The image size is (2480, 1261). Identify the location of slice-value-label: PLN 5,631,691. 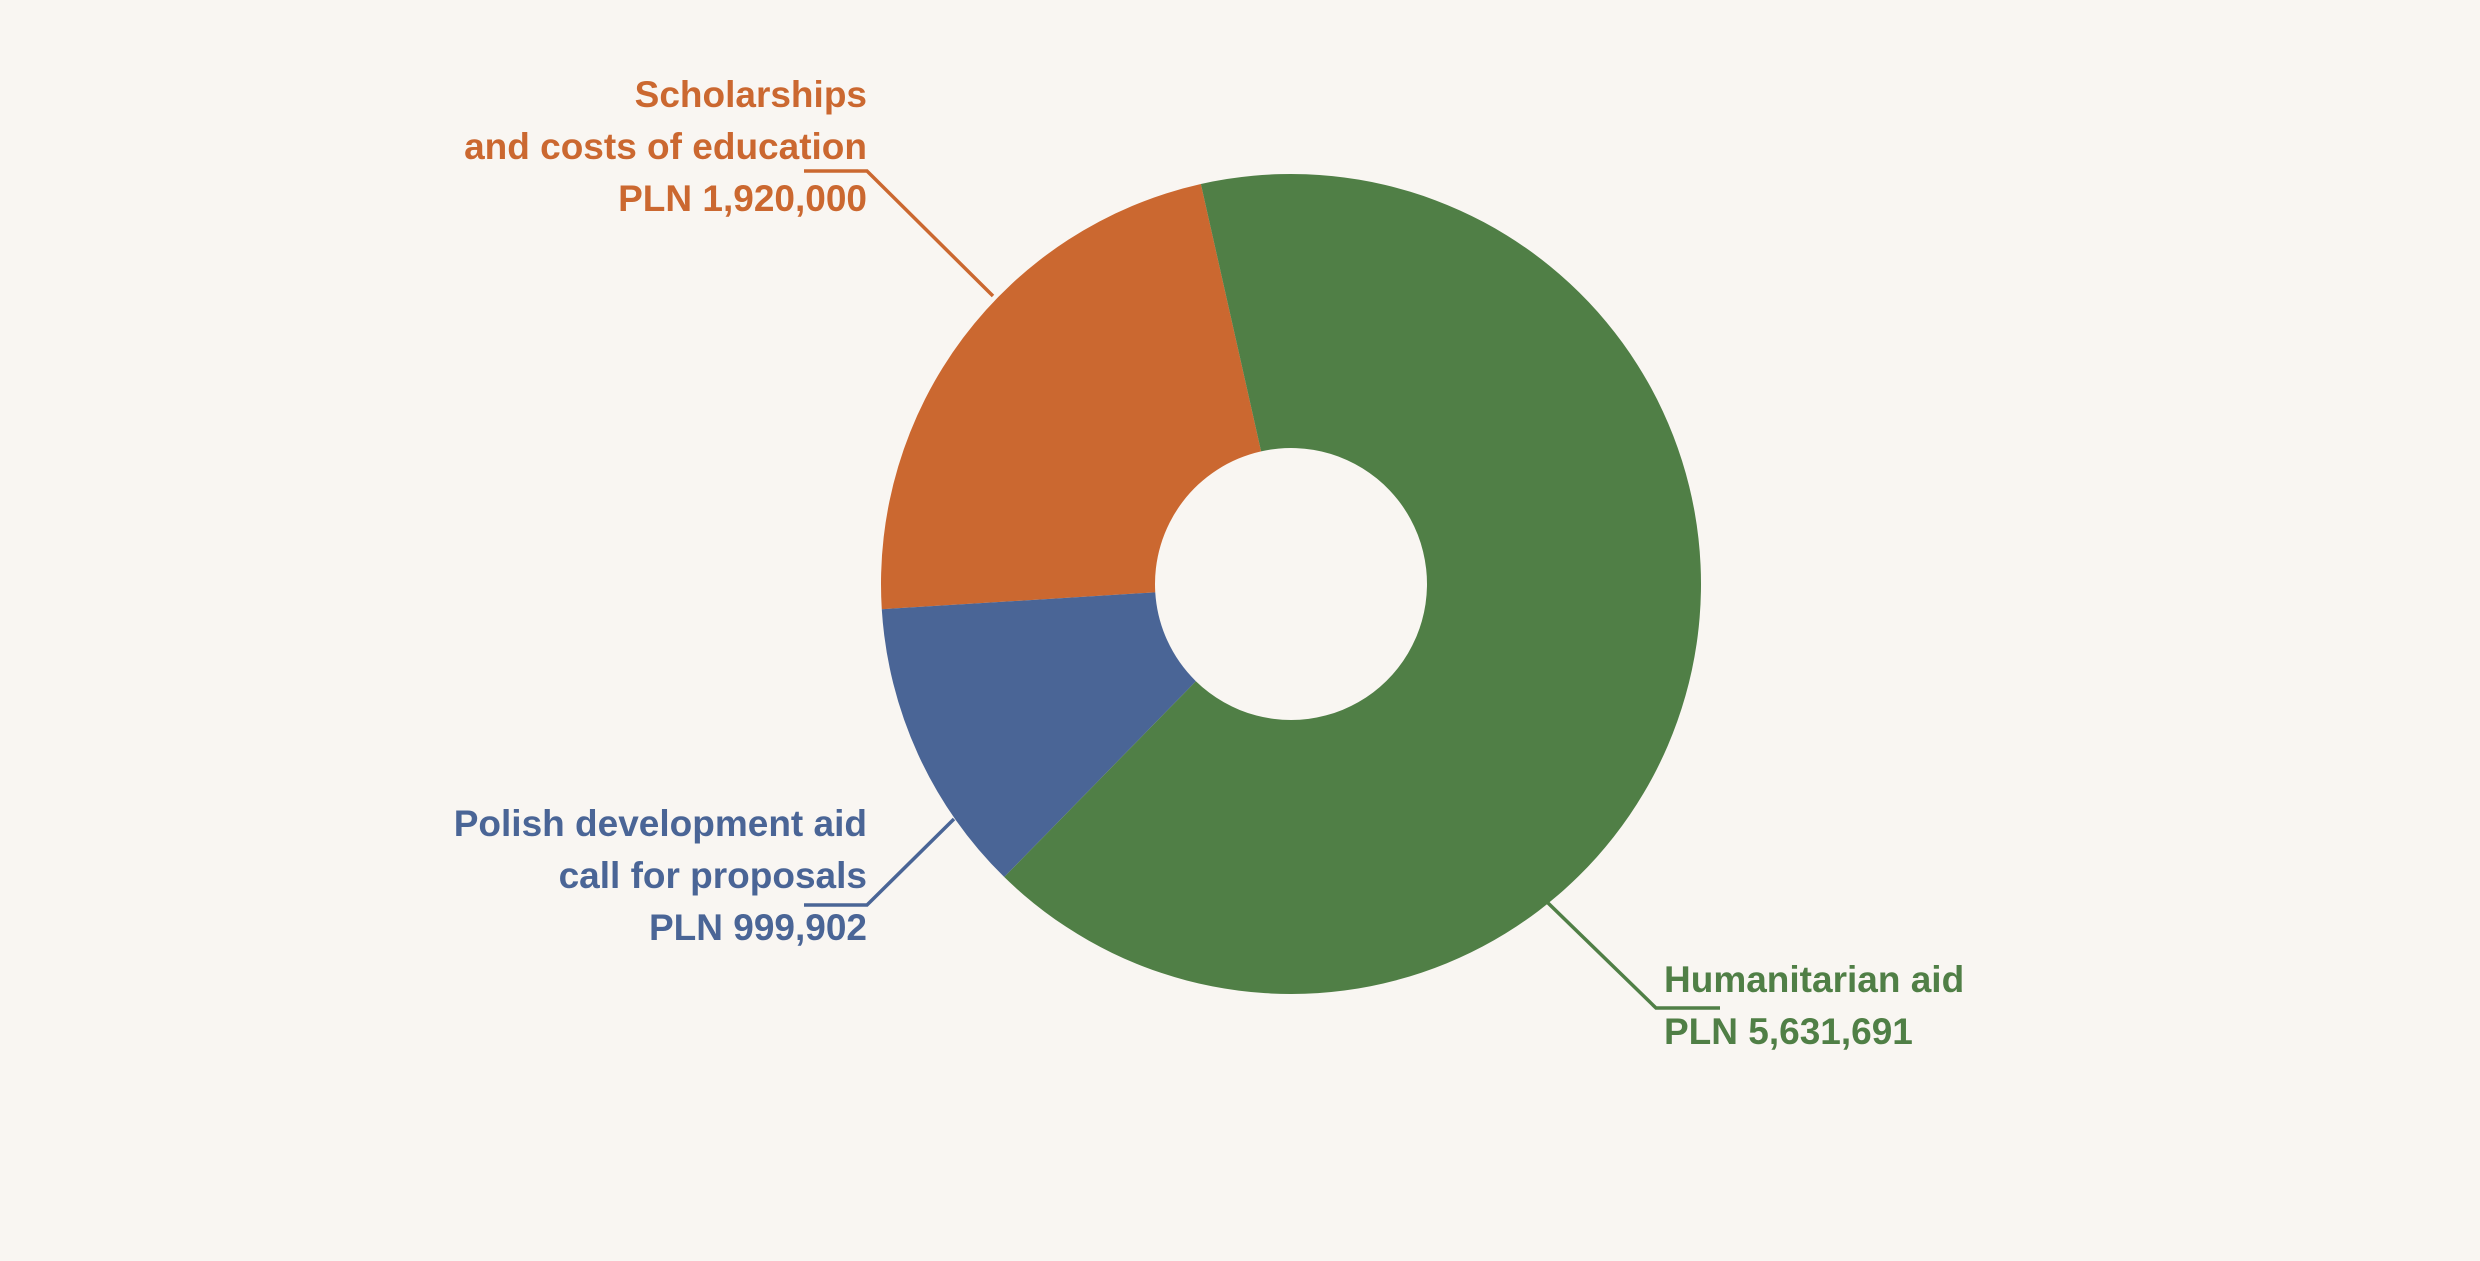
(1788, 1031).